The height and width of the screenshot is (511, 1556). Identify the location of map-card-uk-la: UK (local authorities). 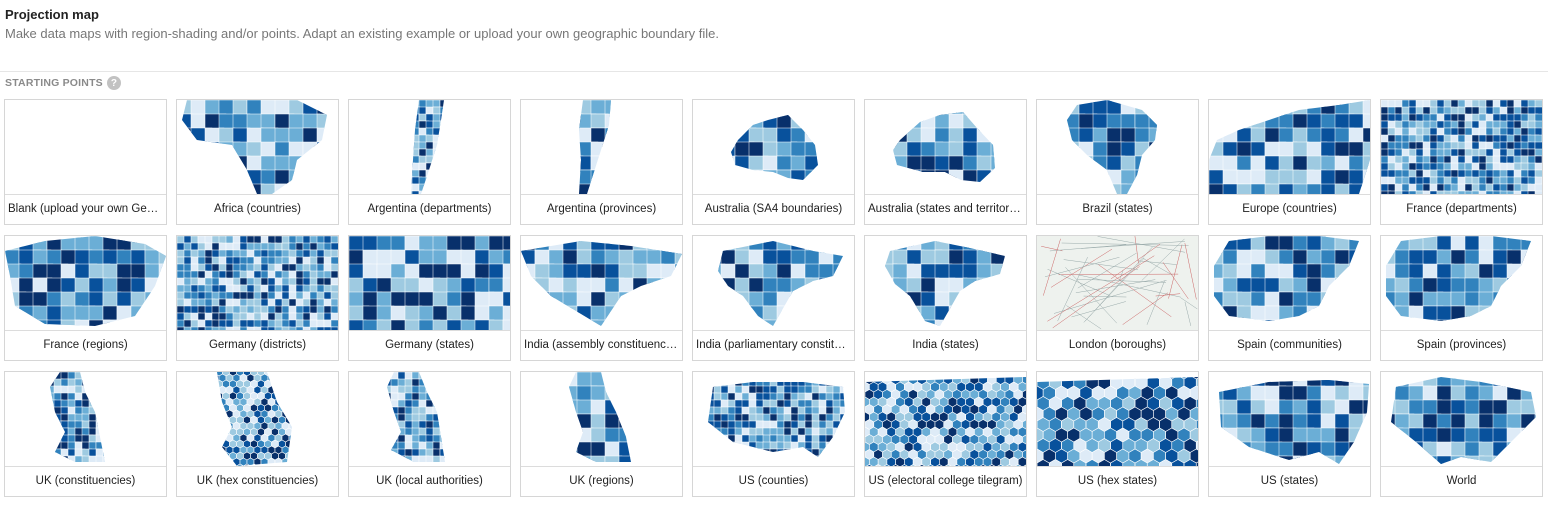
(429, 434).